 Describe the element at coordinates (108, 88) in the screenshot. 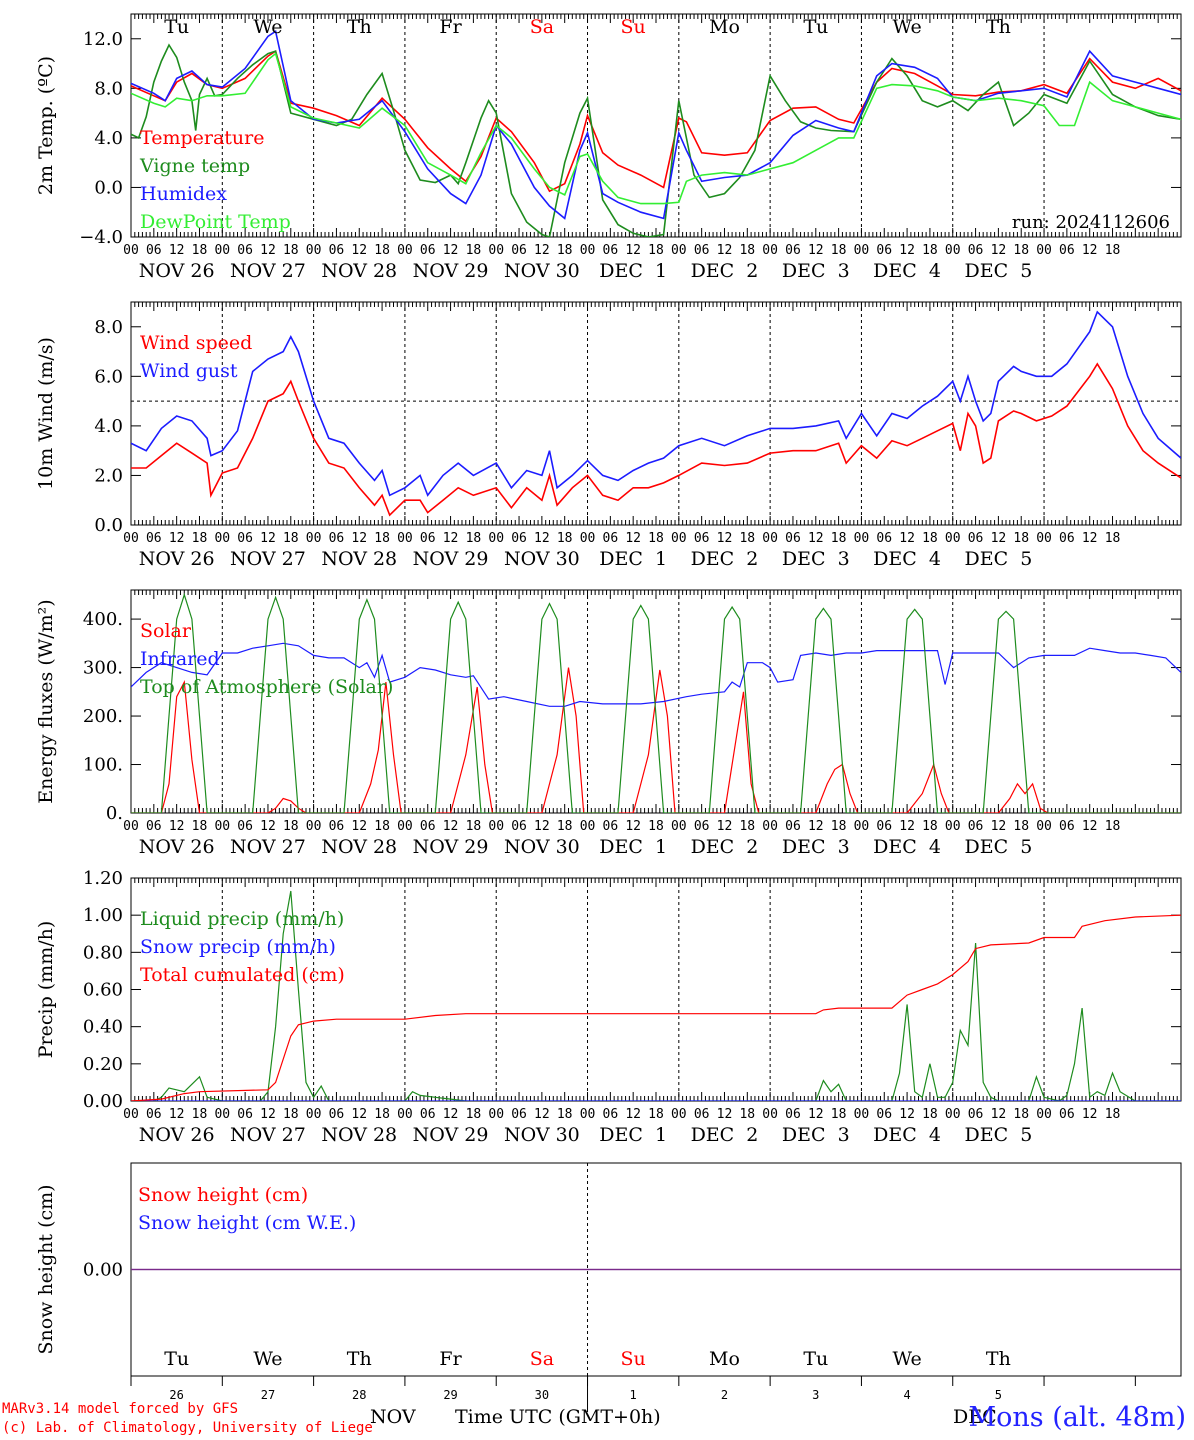

I see `y-tick-label: 8.0` at that location.